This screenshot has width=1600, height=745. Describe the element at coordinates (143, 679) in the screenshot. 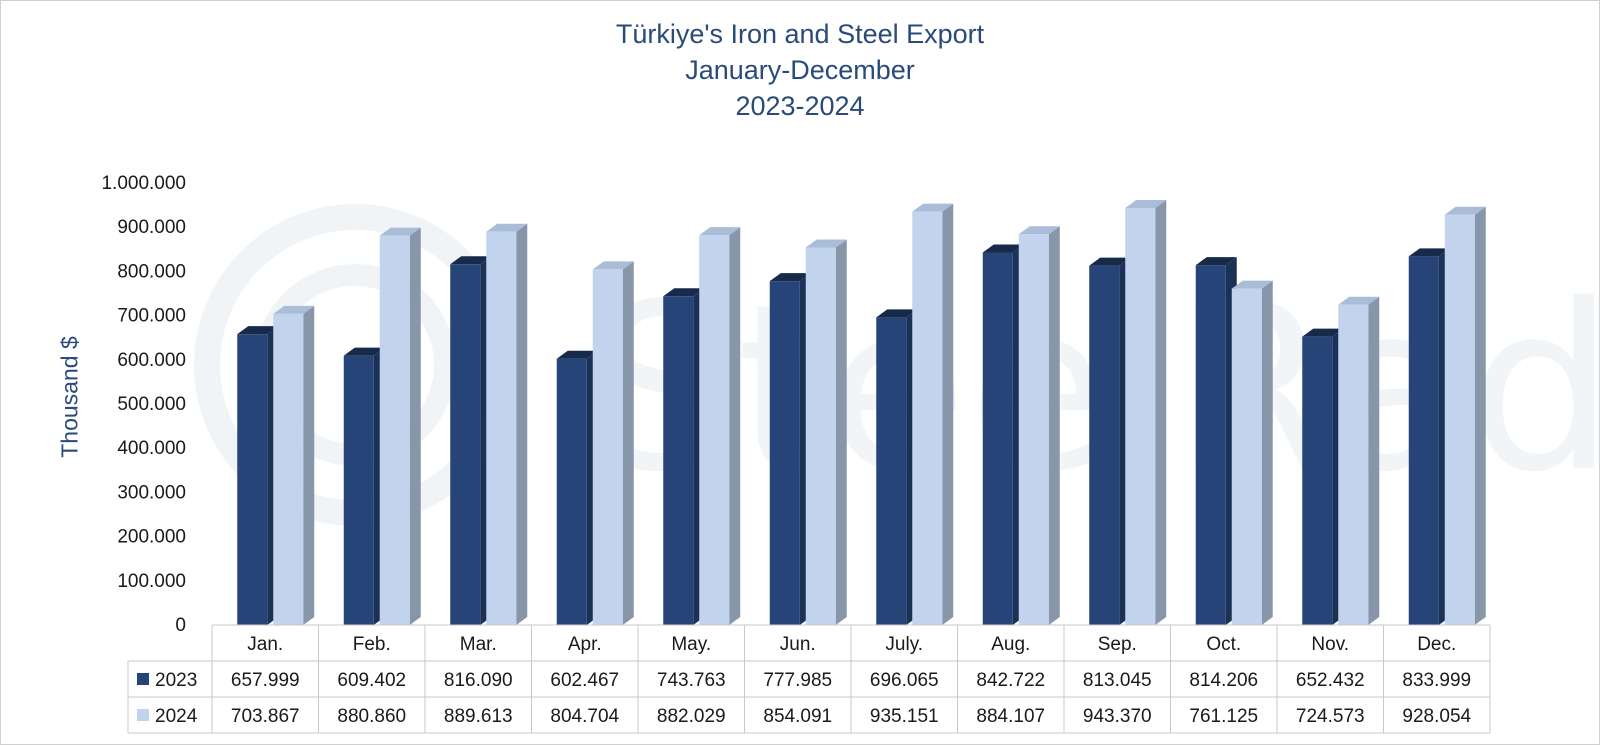

I see `legend-swatch-2023` at that location.